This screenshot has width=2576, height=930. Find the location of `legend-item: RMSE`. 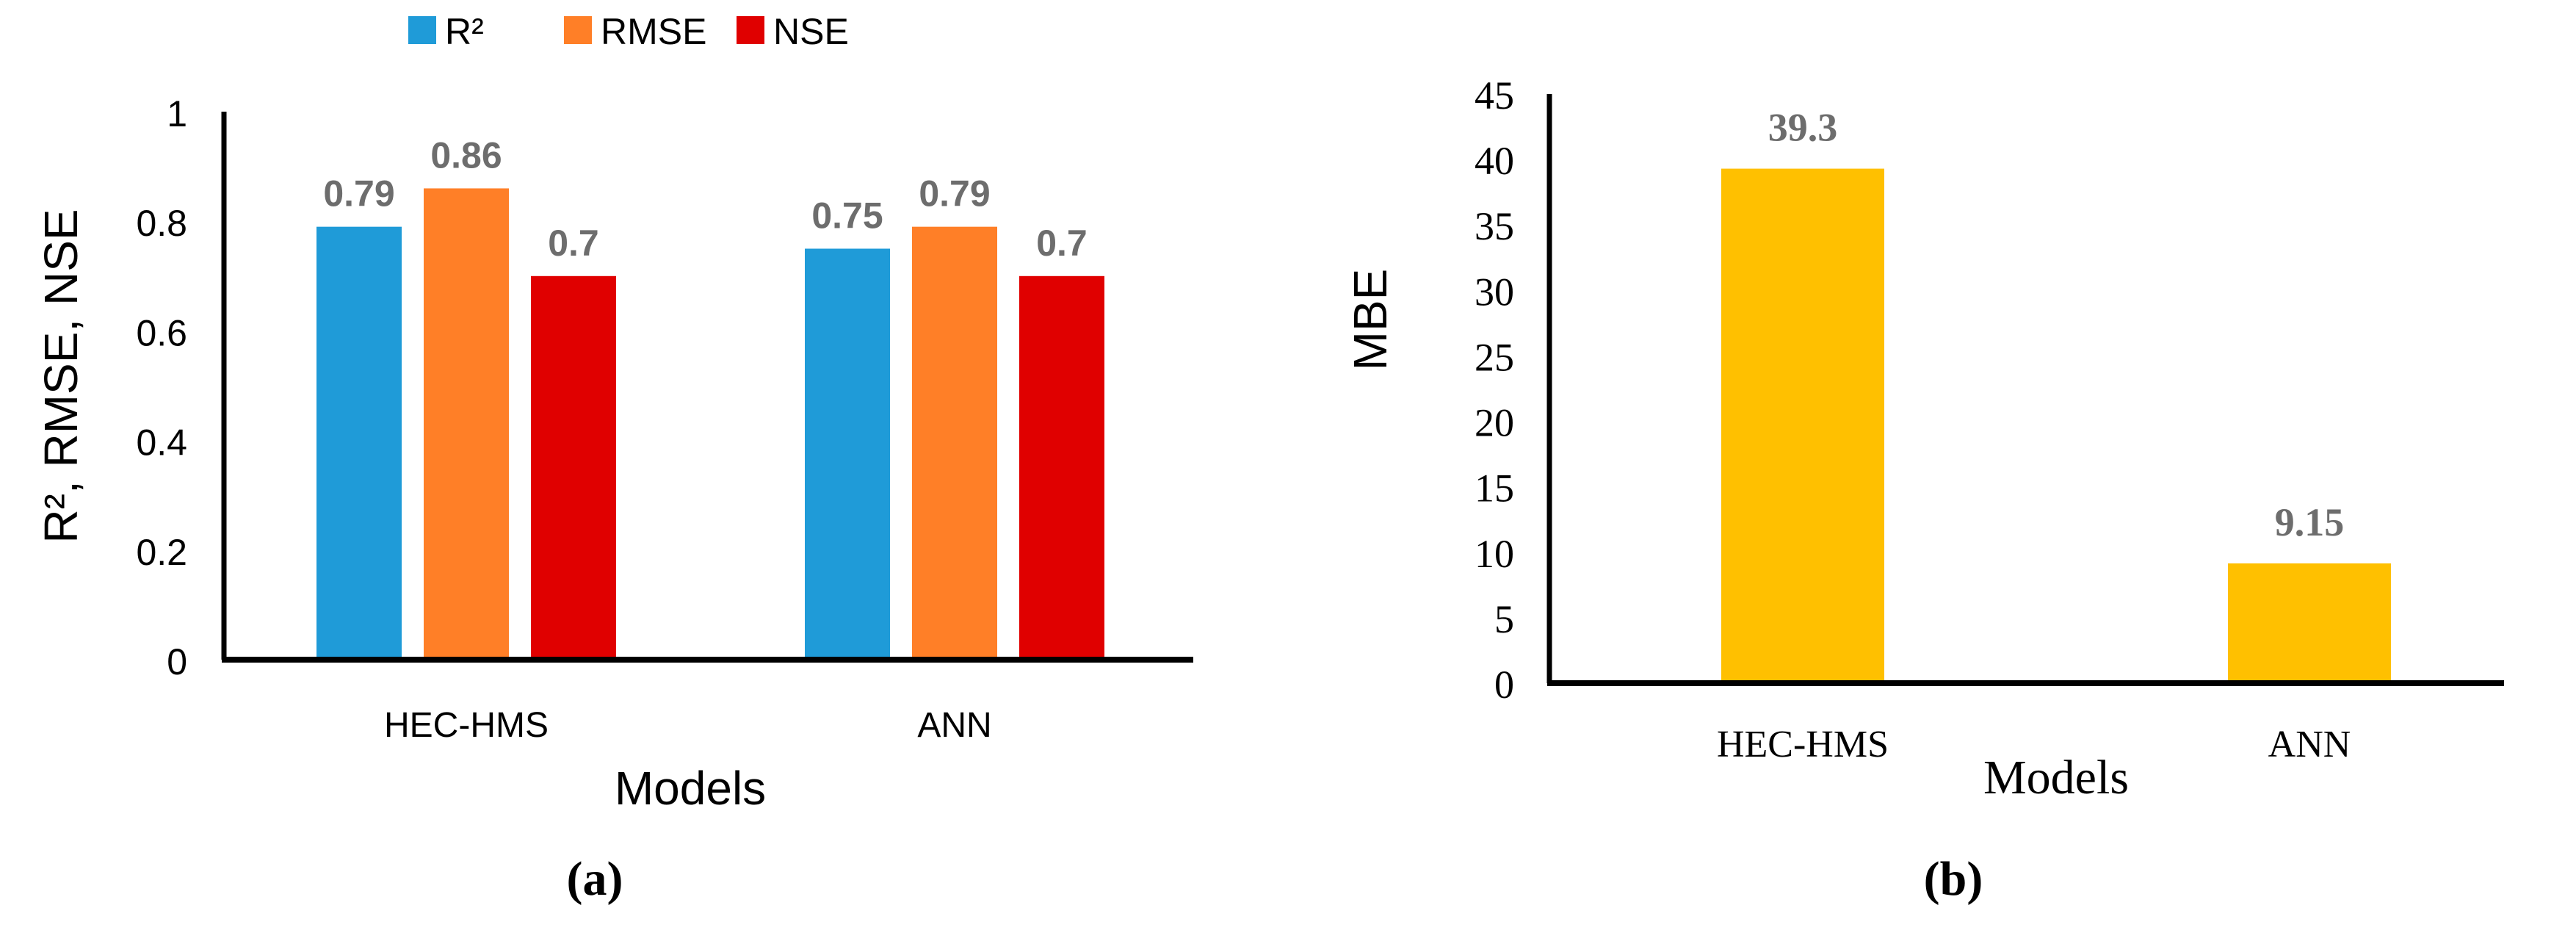

legend-item: RMSE is located at coordinates (635, 32).